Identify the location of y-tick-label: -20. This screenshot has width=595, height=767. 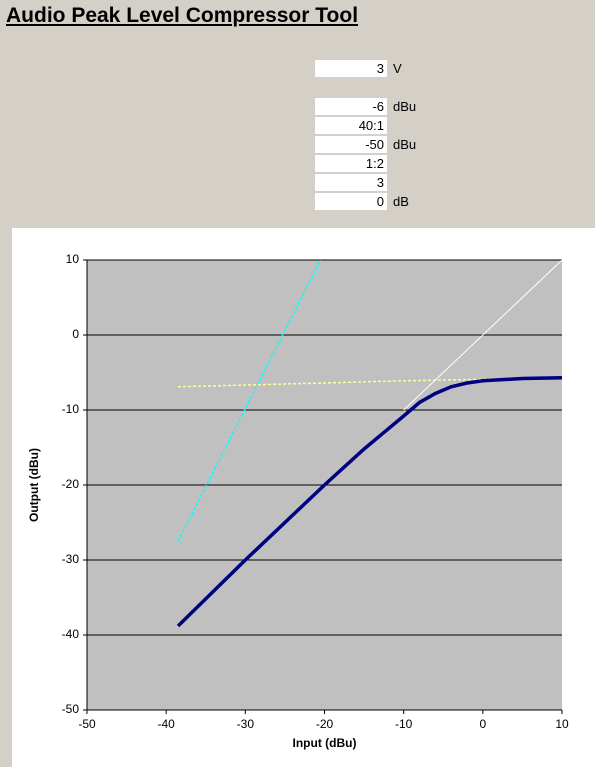
(71, 484).